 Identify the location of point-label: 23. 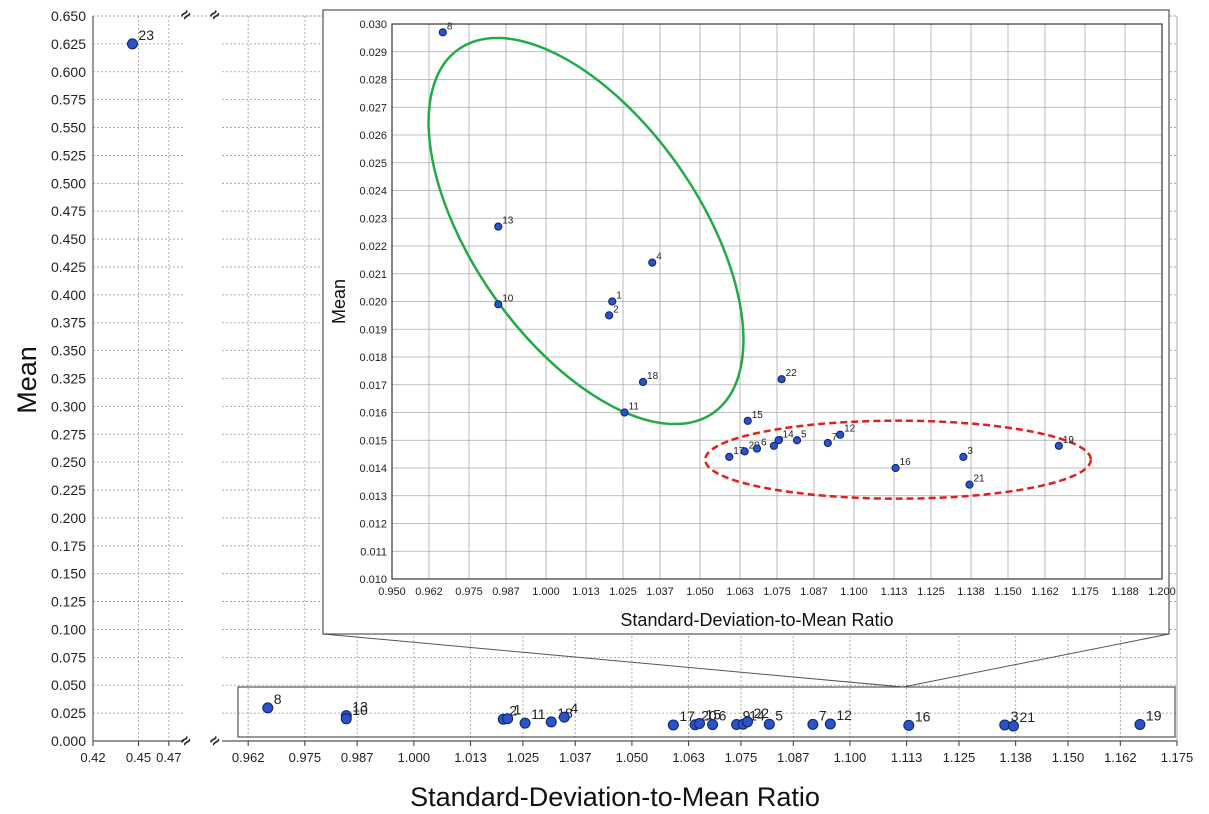
(146, 35).